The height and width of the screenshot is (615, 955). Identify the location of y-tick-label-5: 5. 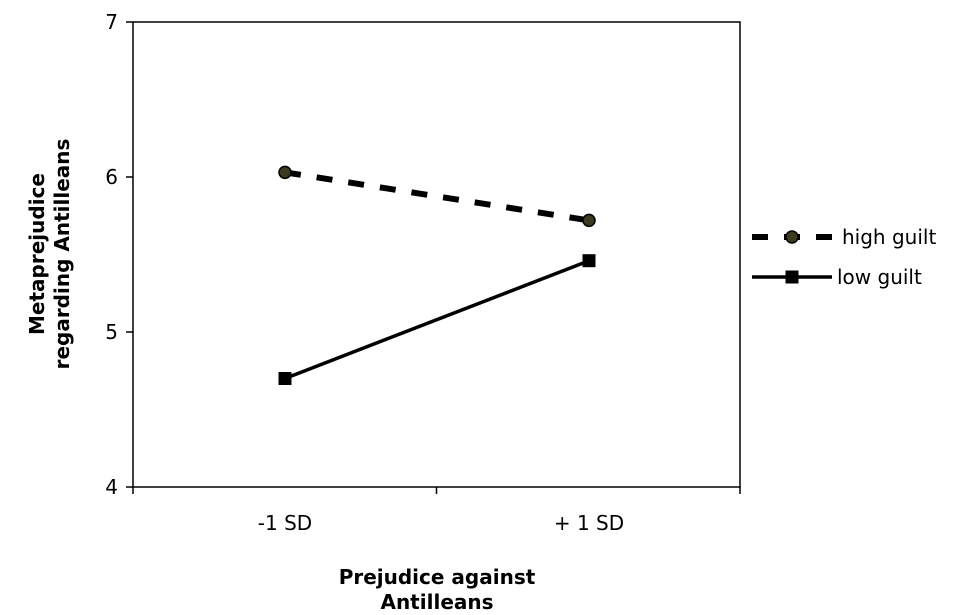
(111, 332).